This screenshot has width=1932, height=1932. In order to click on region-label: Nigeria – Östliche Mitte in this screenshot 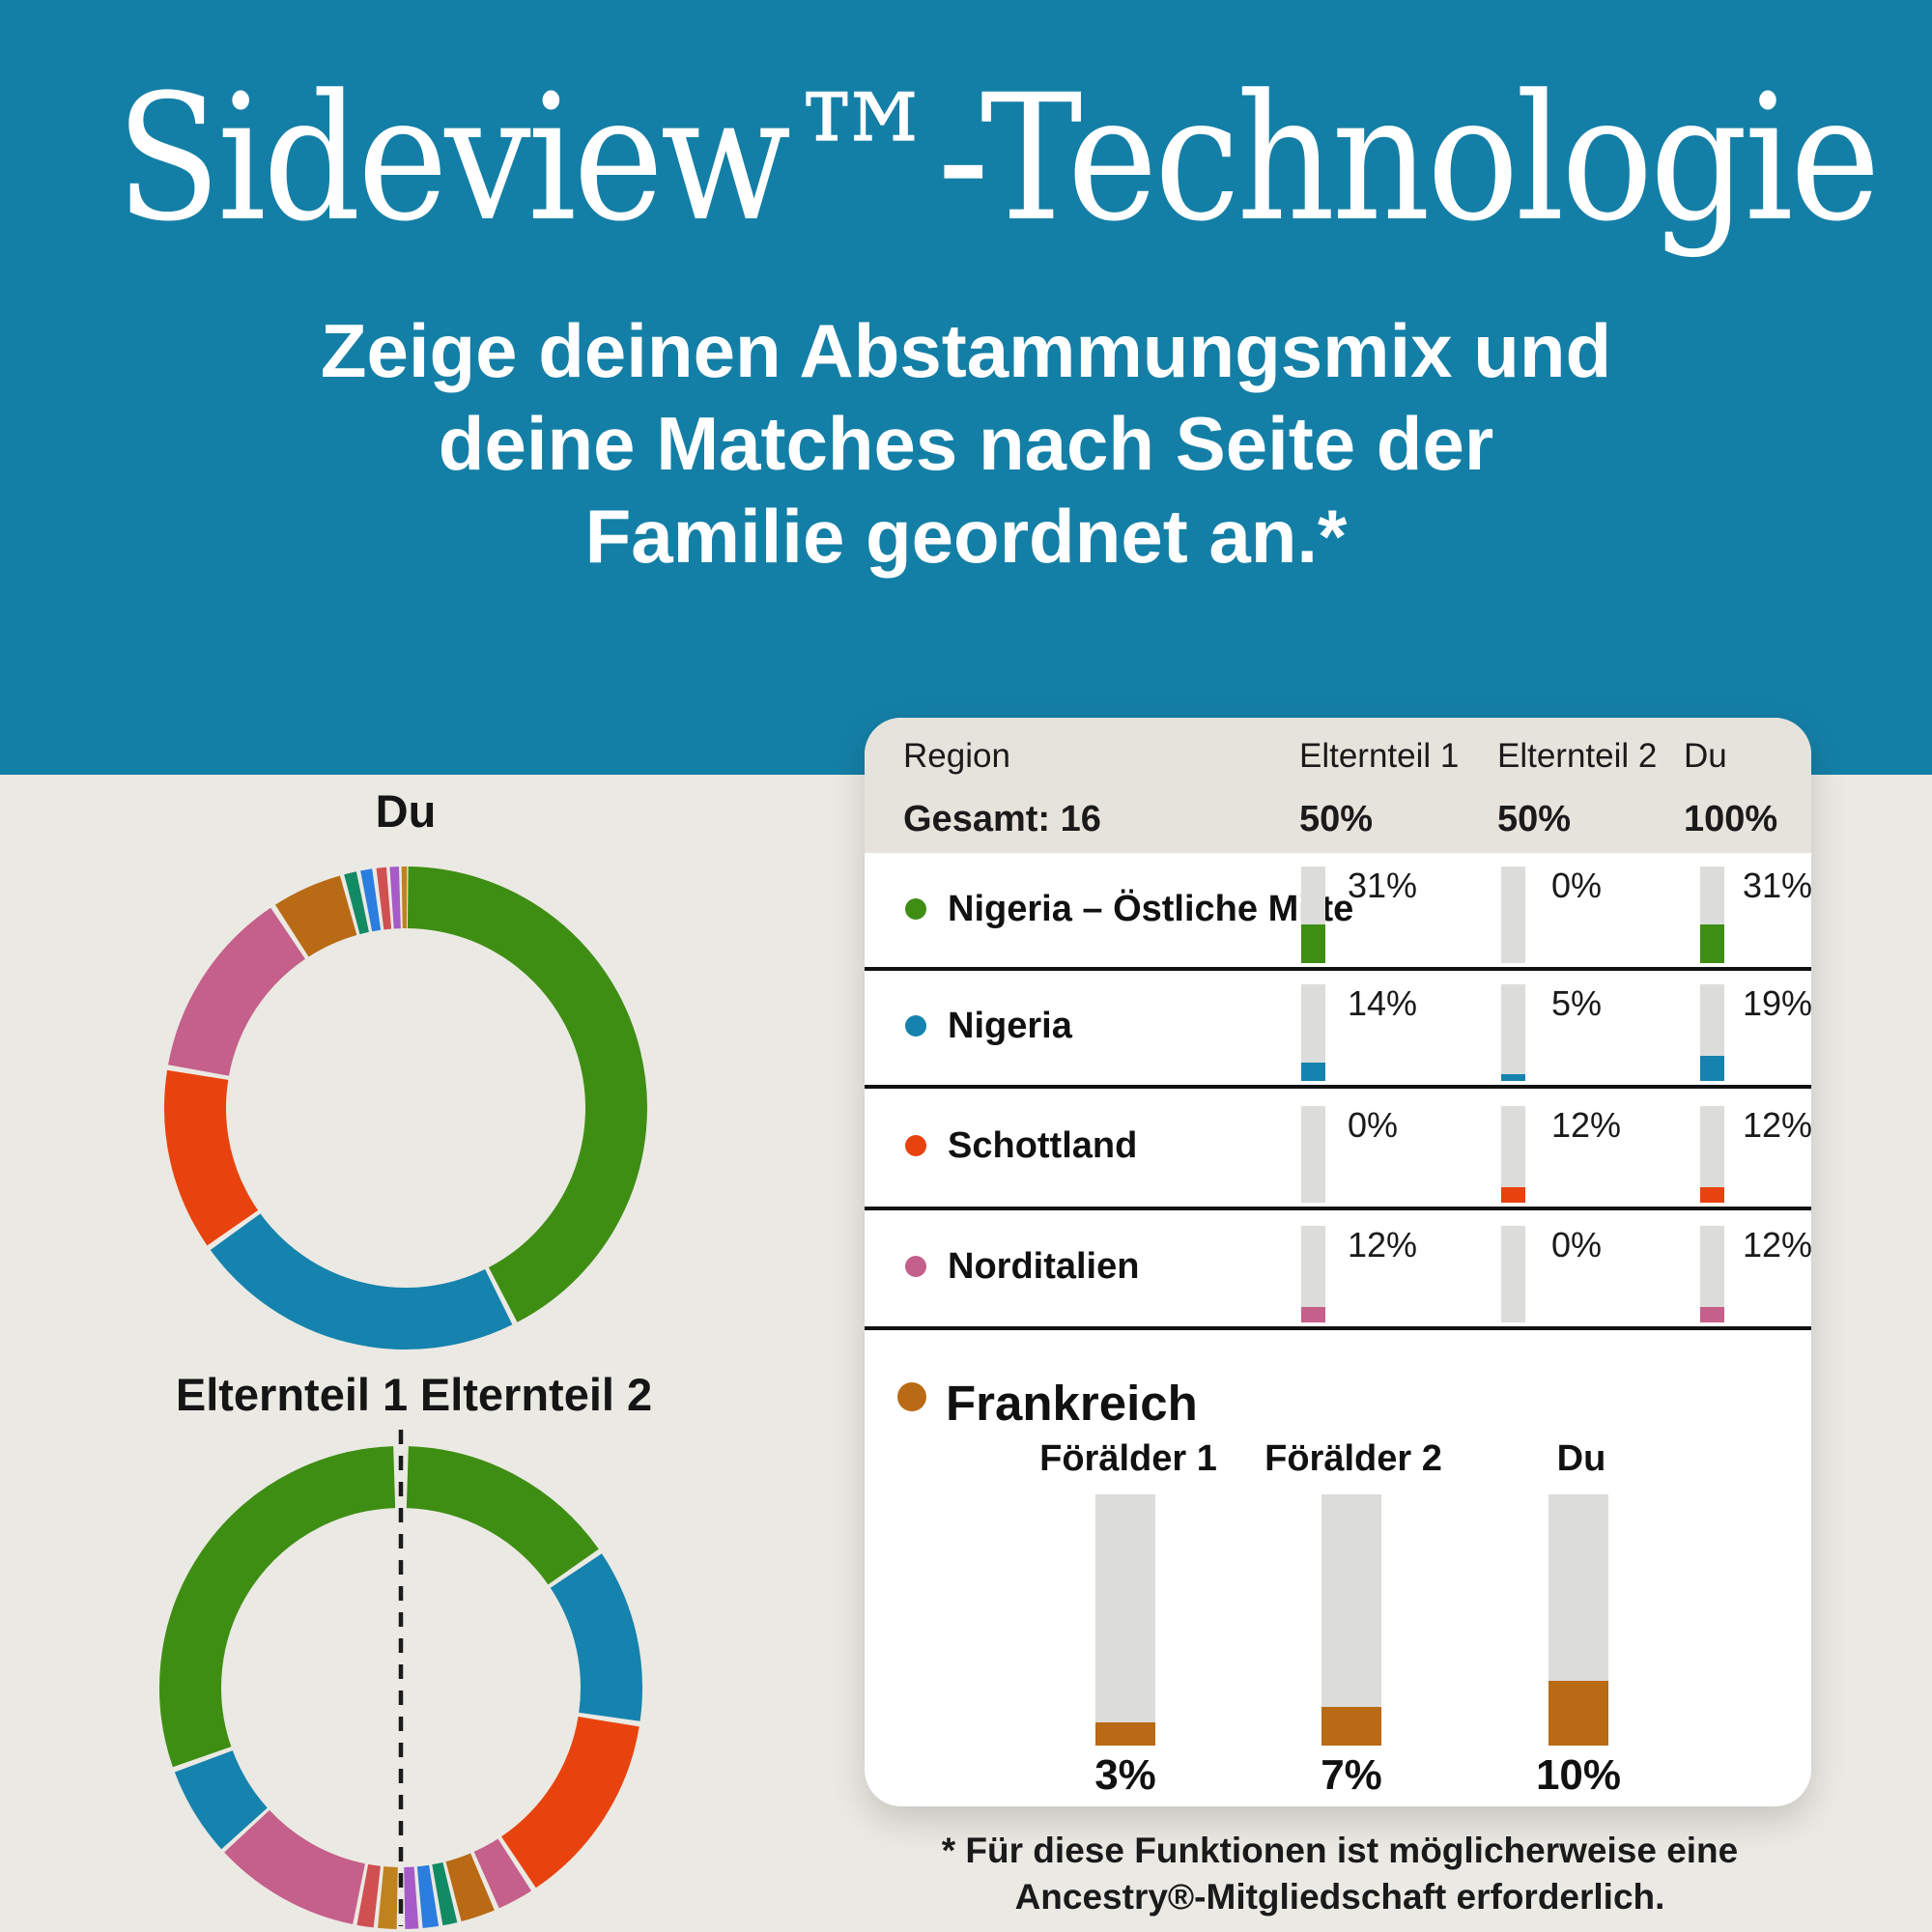, I will do `click(1151, 909)`.